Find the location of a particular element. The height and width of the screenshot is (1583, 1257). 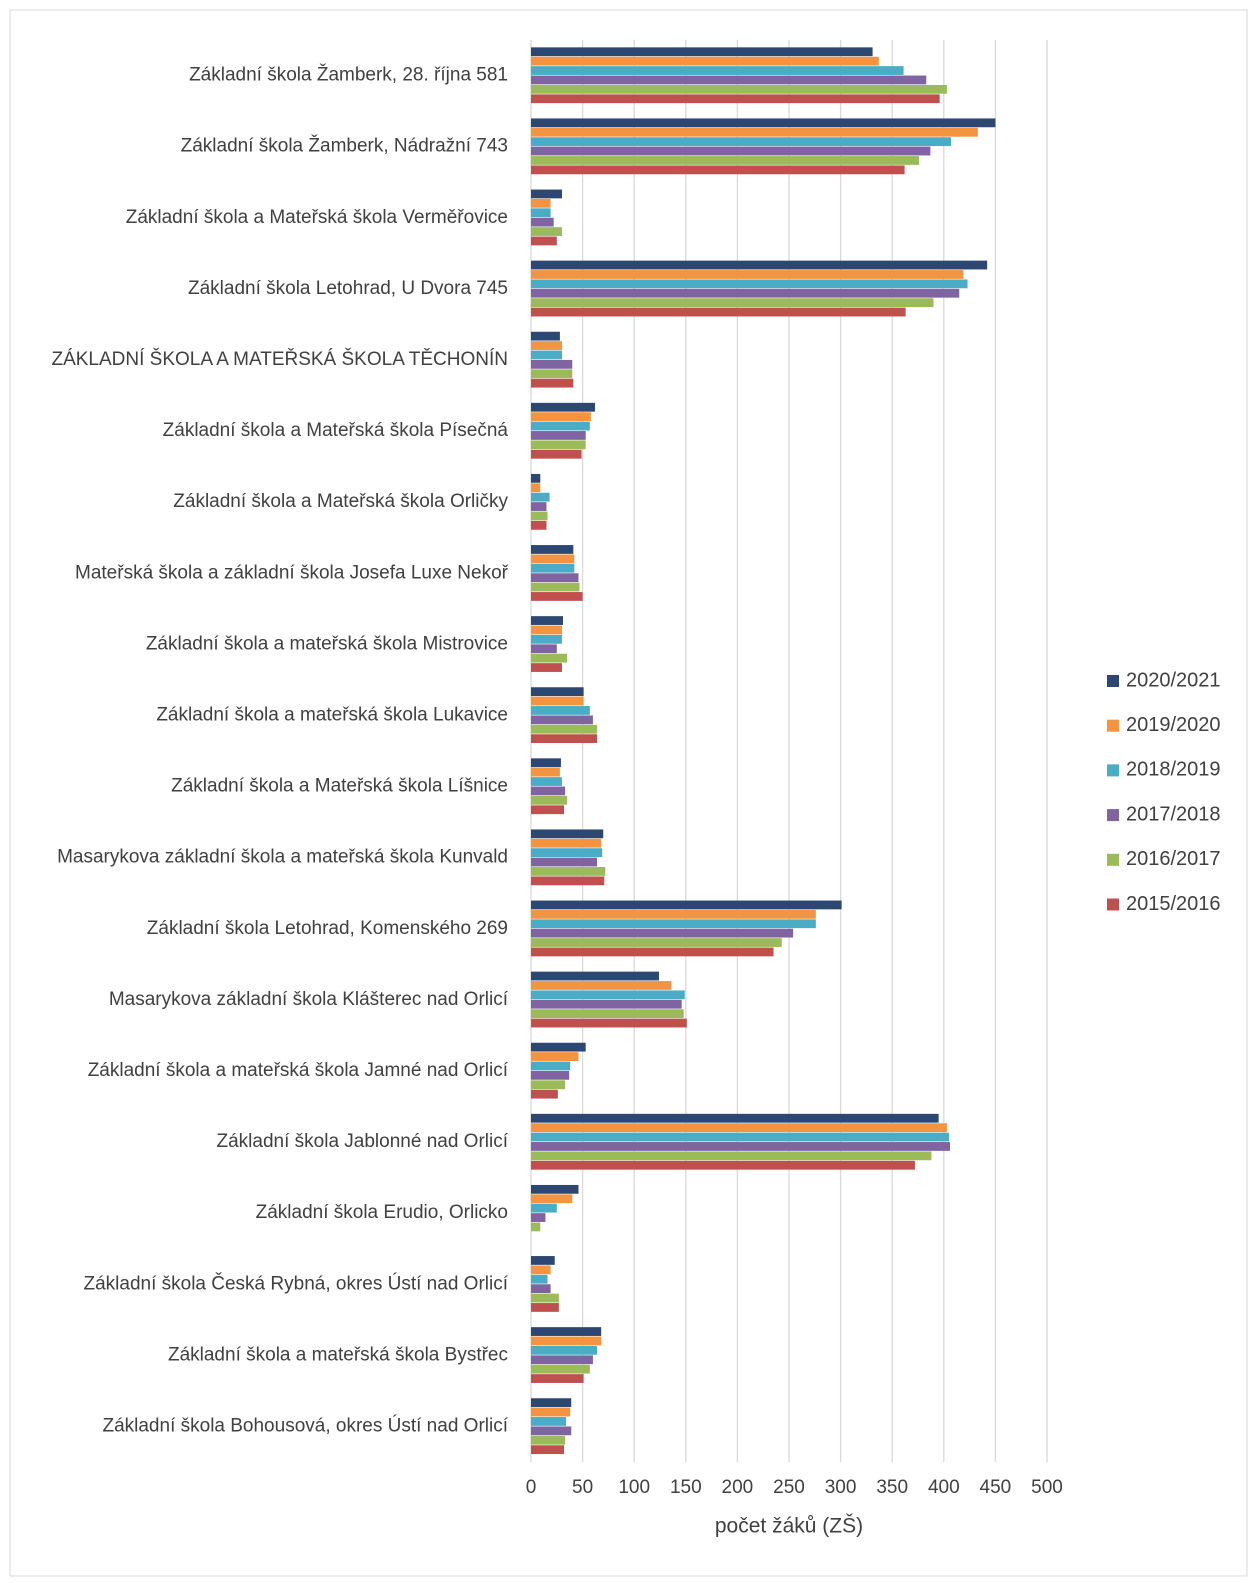

x-tick-label: 400 is located at coordinates (944, 1487).